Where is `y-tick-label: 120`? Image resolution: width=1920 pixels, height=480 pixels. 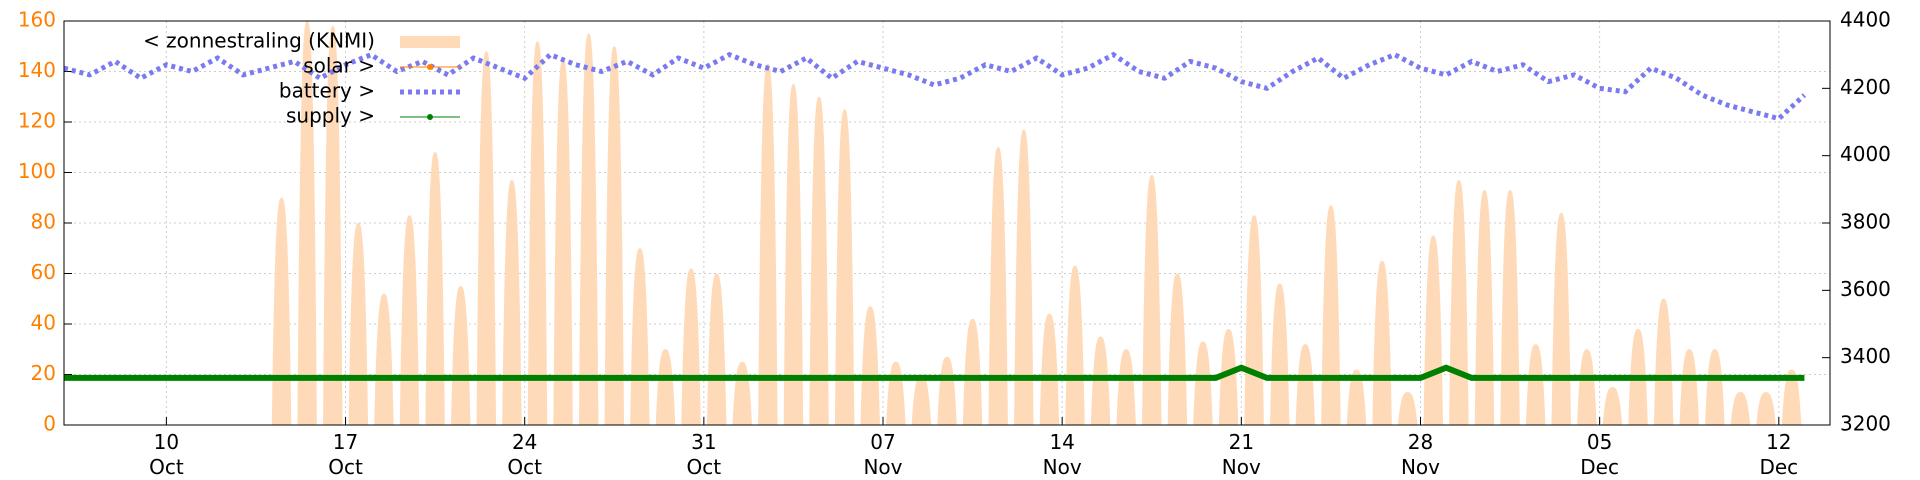
y-tick-label: 120 is located at coordinates (37, 121).